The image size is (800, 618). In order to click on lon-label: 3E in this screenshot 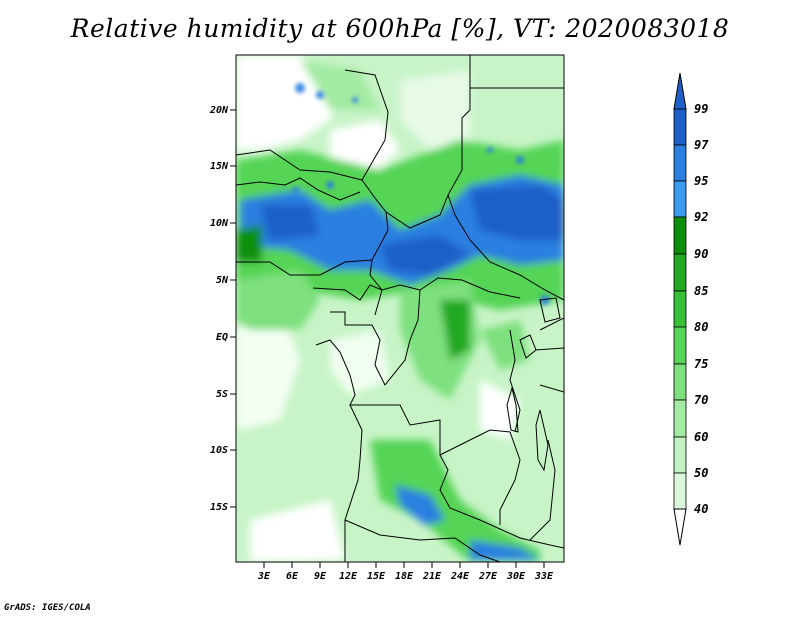, I will do `click(264, 576)`.